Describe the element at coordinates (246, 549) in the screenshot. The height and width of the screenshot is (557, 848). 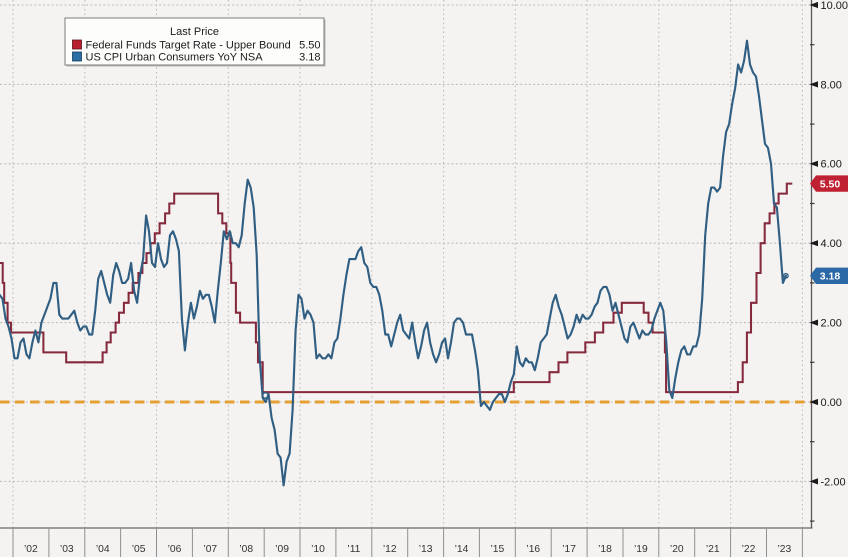
I see `svg-text: ’08` at that location.